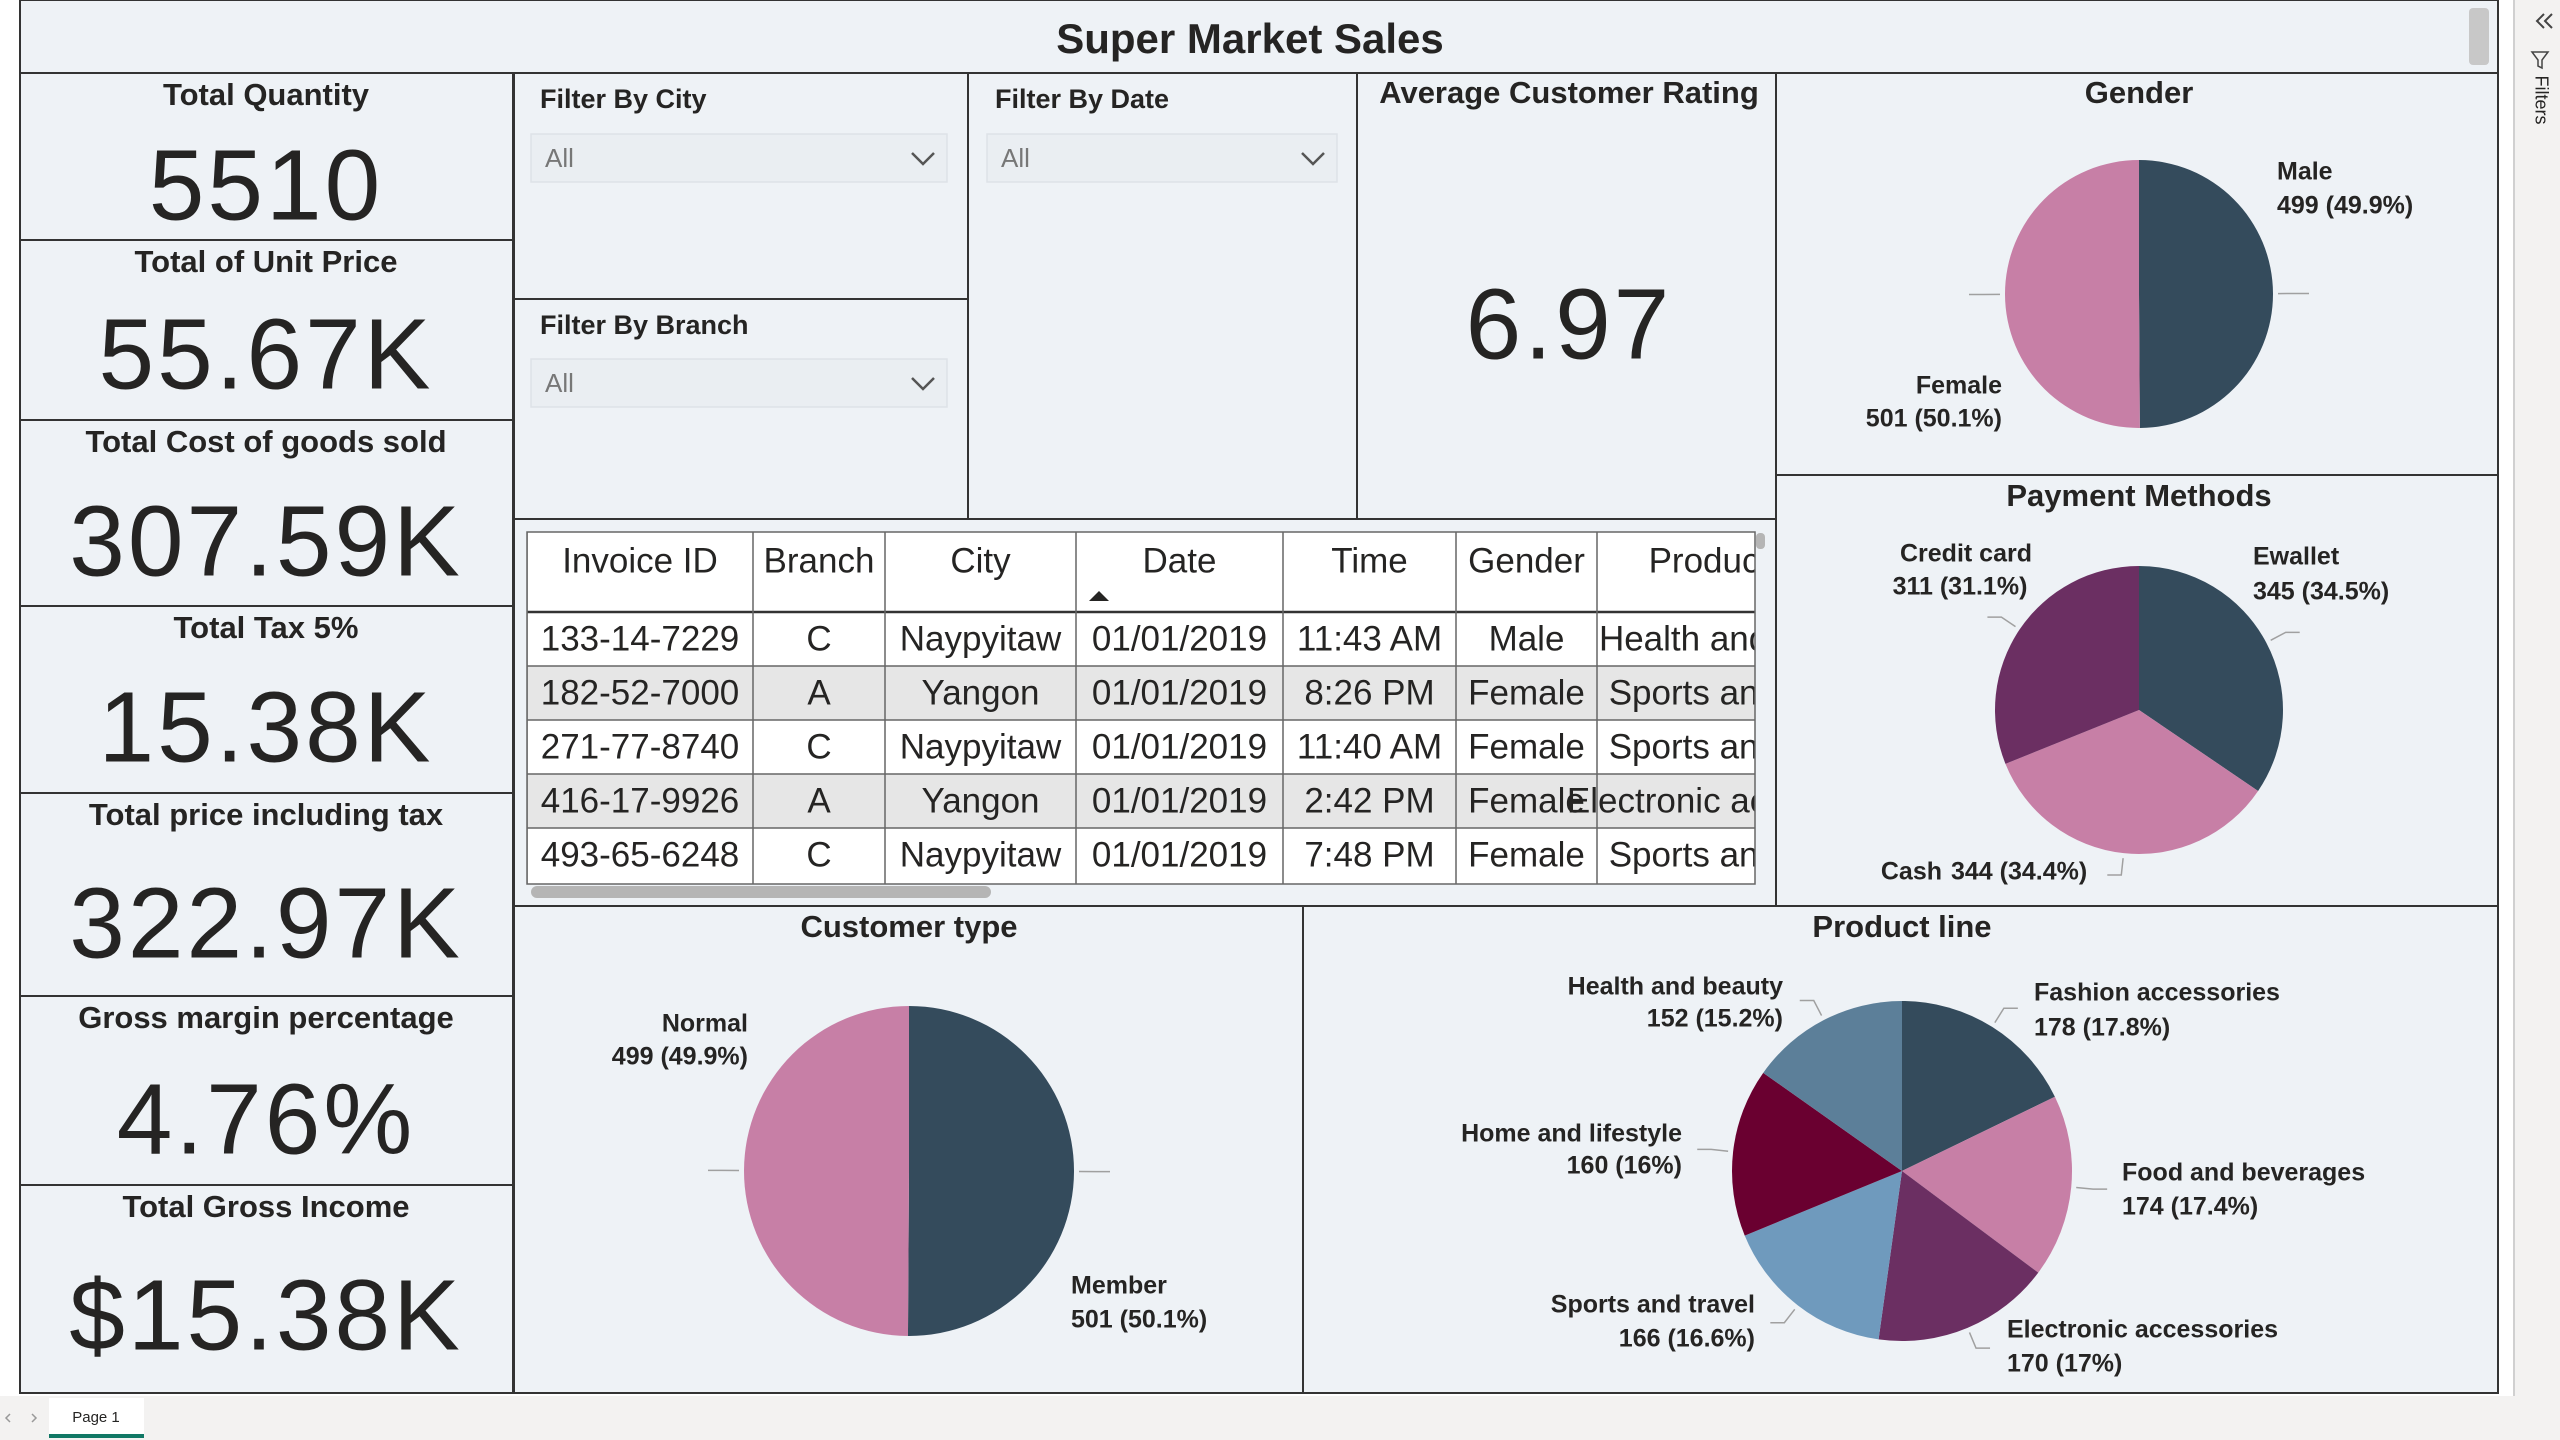 The image size is (2560, 1440). Describe the element at coordinates (265, 441) in the screenshot. I see `kpi-label: Total Cost of goods sold` at that location.